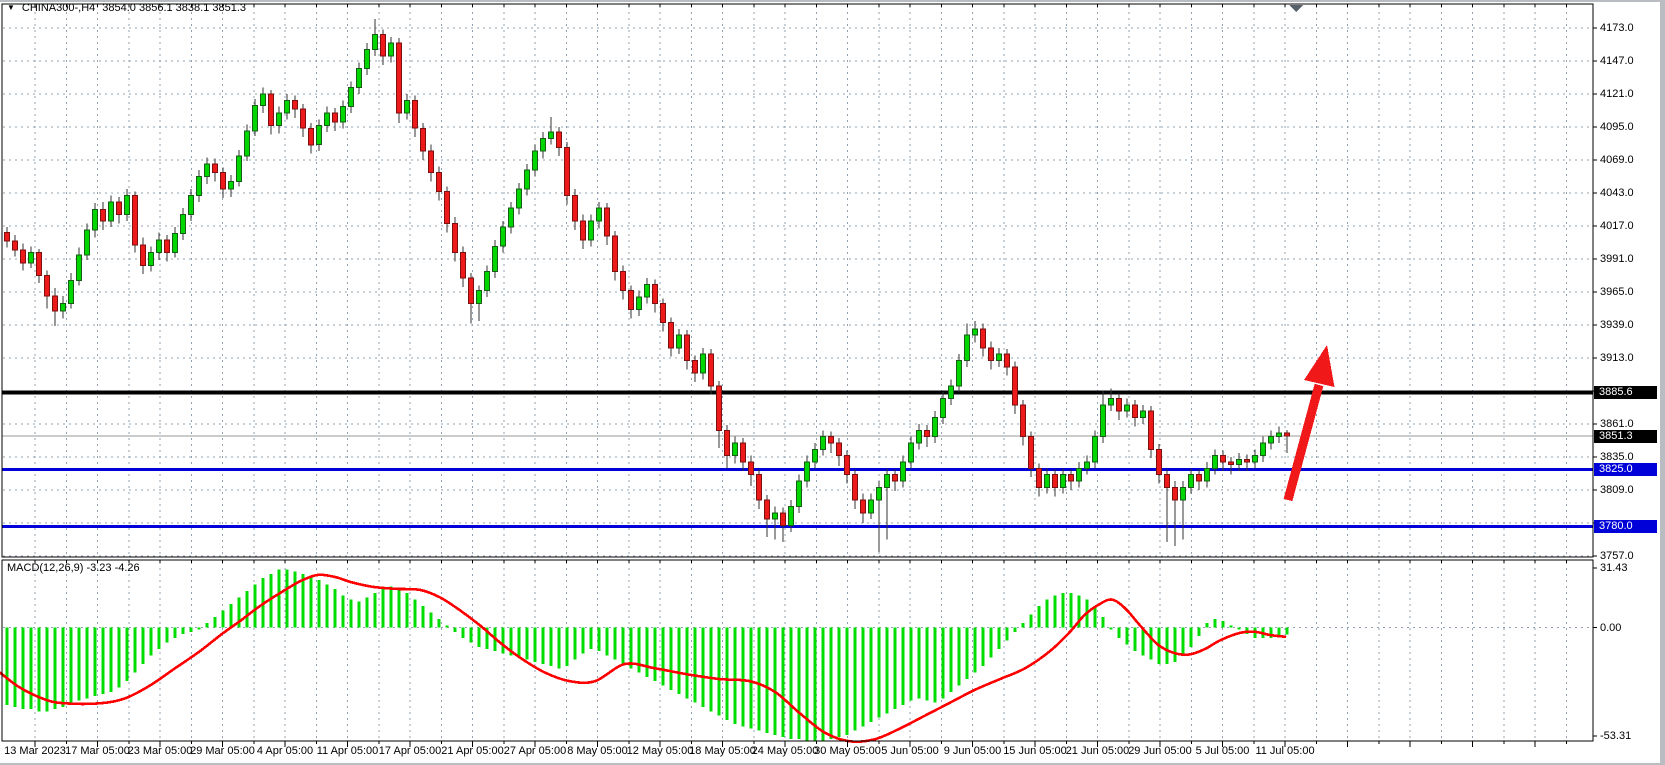 The width and height of the screenshot is (1665, 765). What do you see at coordinates (1296, 8) in the screenshot?
I see `chart-shift-marker-icon` at bounding box center [1296, 8].